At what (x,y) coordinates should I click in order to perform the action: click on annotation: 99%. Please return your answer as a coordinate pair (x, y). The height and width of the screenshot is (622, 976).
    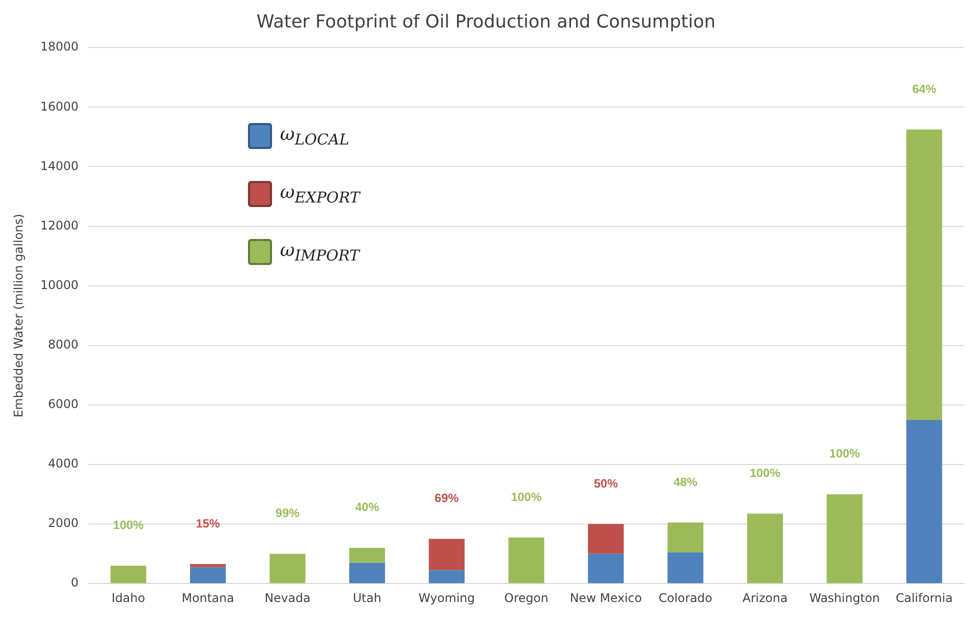
    Looking at the image, I should click on (288, 513).